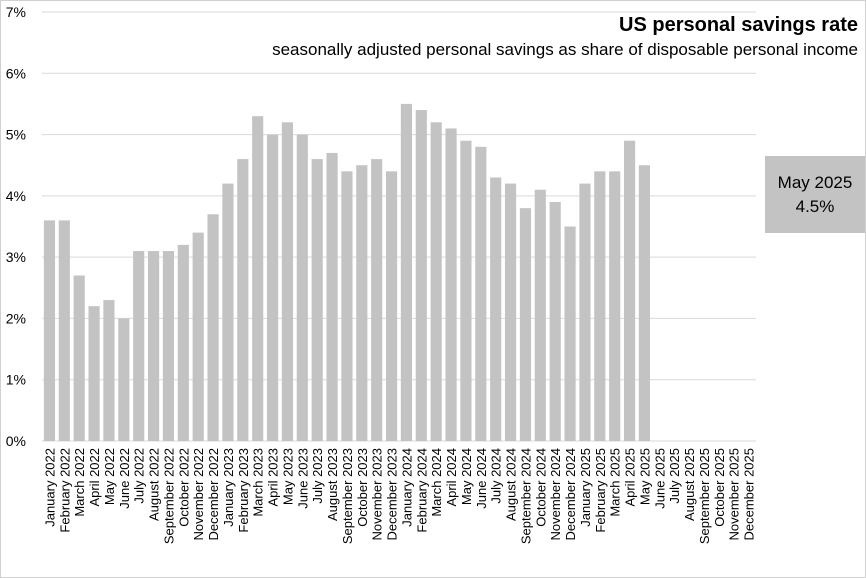 Image resolution: width=866 pixels, height=578 pixels. I want to click on x-tick-label: March 2025, so click(615, 482).